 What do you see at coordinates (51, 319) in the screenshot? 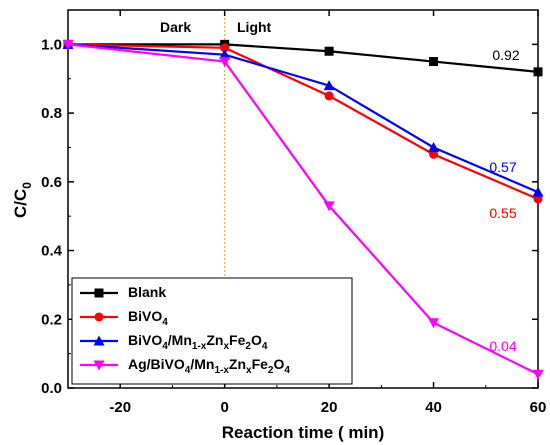
I see `y-tick-label: 0.2` at bounding box center [51, 319].